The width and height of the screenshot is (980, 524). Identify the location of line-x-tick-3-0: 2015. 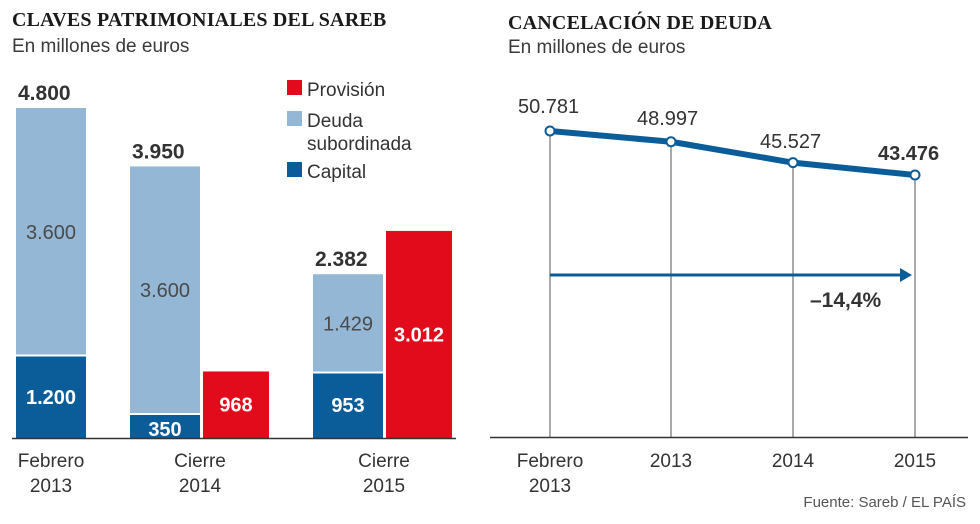
(915, 461).